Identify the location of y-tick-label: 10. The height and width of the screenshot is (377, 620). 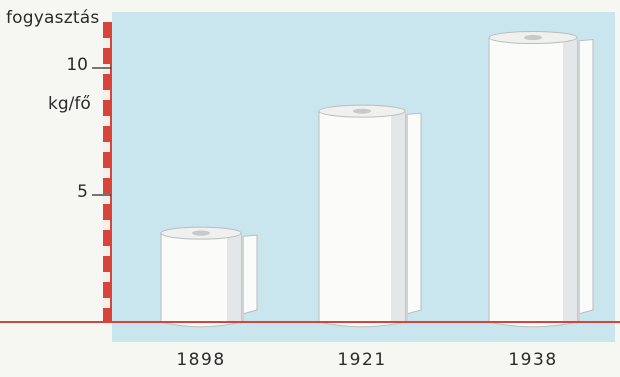
(77, 65).